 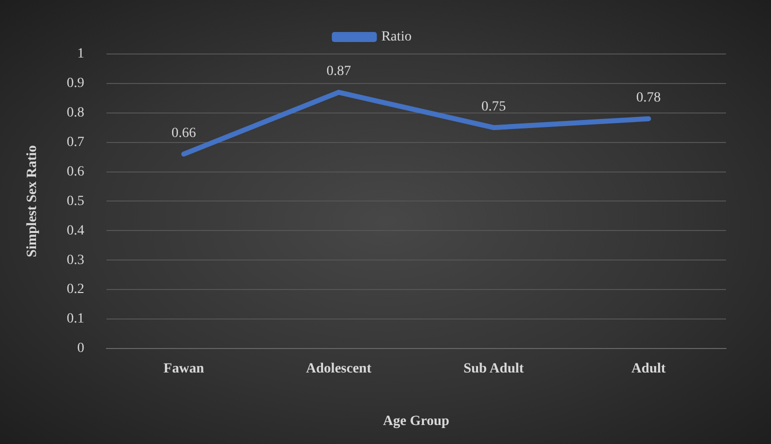 I want to click on y-tick-label: 0, so click(x=80, y=348).